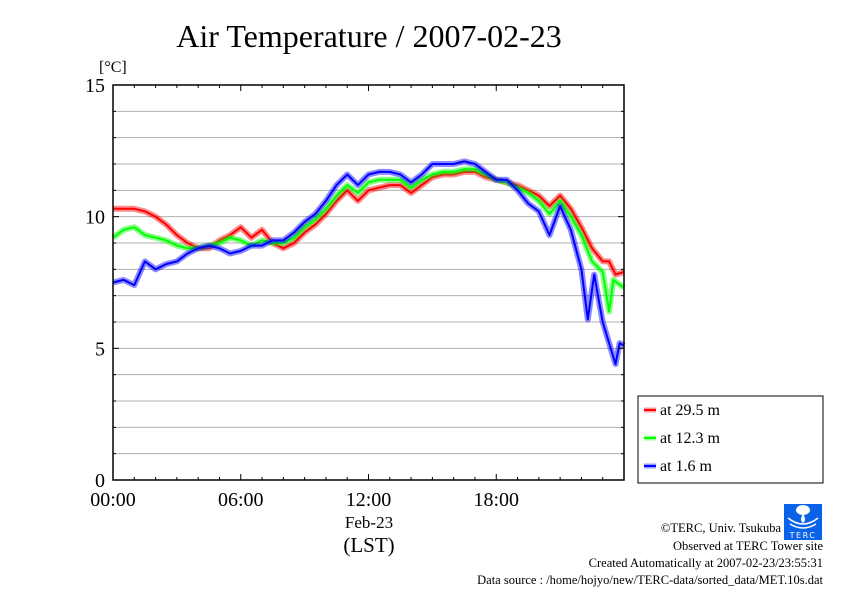  Describe the element at coordinates (690, 438) in the screenshot. I see `legend-label: at 12.3 m` at that location.